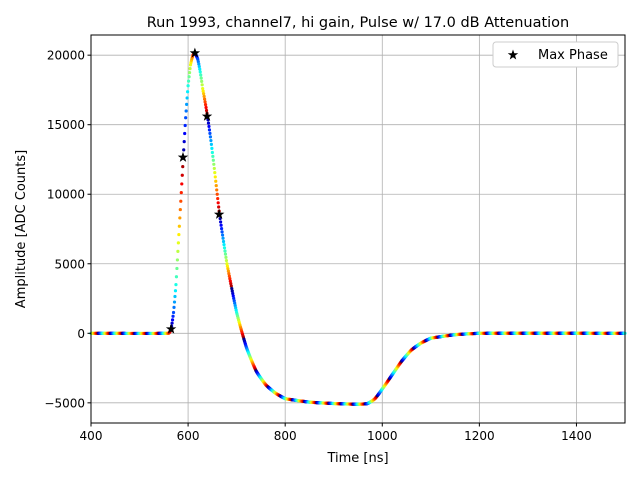 Image resolution: width=640 pixels, height=484 pixels. What do you see at coordinates (357, 458) in the screenshot?
I see `x-axis-label: Time [ns]` at bounding box center [357, 458].